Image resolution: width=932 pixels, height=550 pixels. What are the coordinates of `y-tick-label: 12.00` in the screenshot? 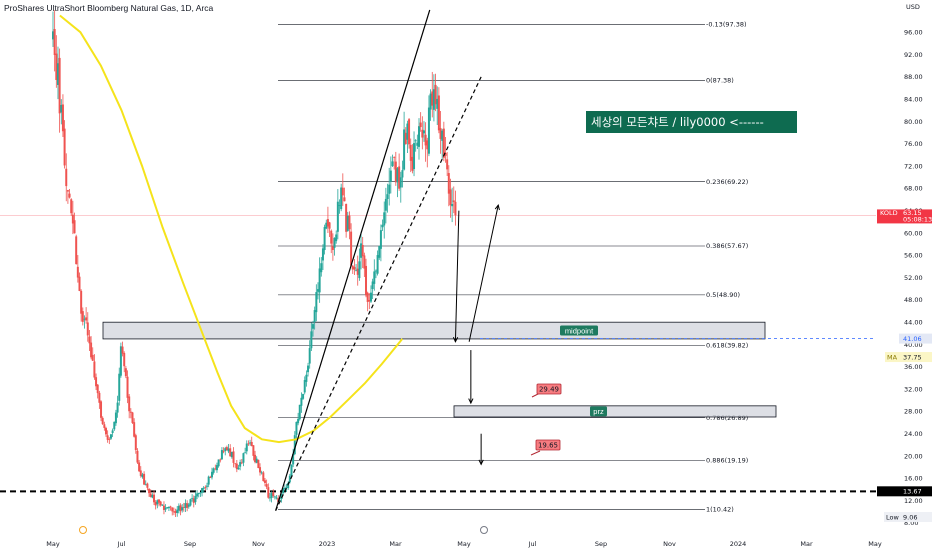 It's located at (913, 501).